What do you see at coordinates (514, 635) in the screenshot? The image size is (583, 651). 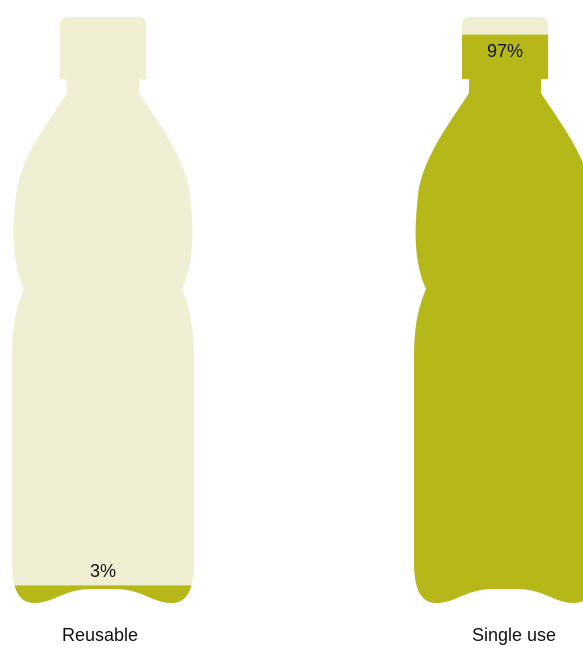 I see `category-label-single-use: Single use` at bounding box center [514, 635].